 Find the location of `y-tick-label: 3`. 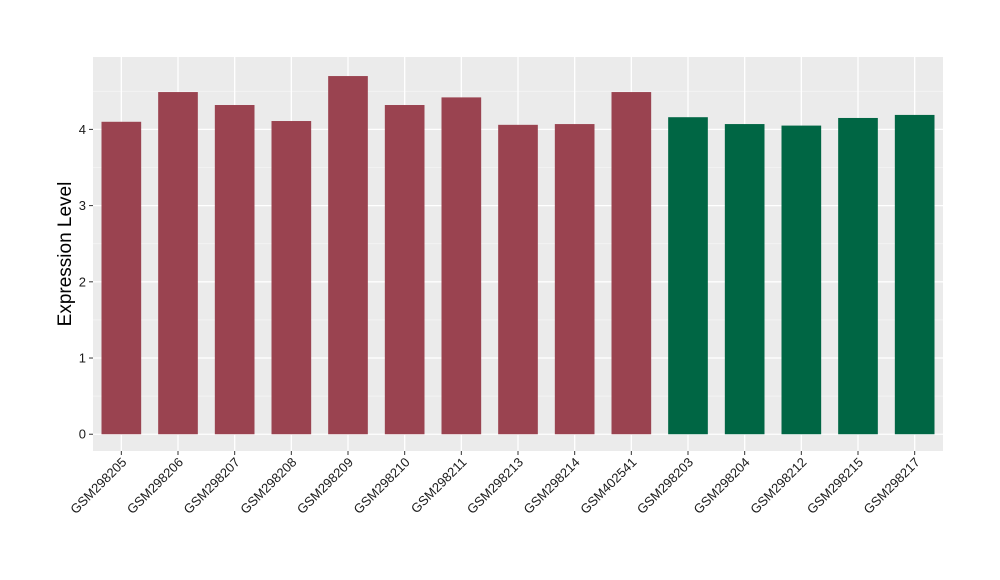

y-tick-label: 3 is located at coordinates (82, 205).